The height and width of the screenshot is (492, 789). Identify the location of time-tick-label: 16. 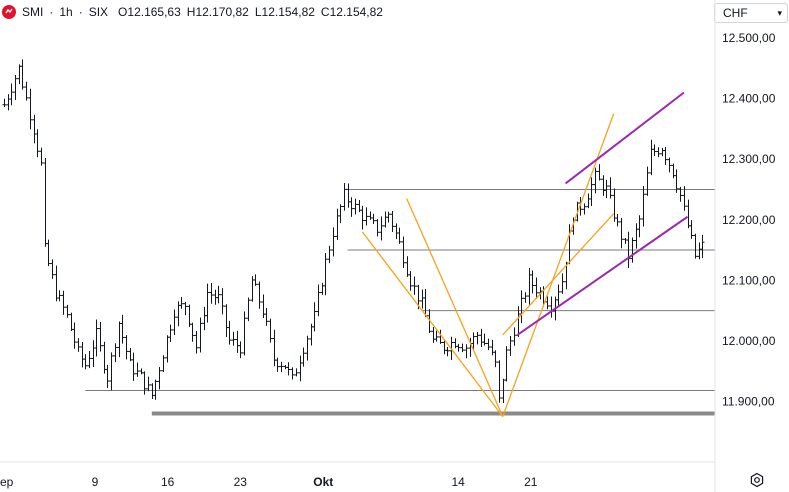
(168, 482).